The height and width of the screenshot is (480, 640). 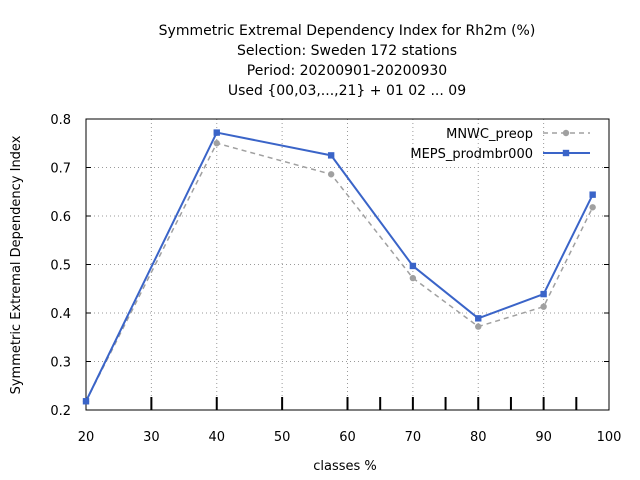 I want to click on x-tick-label: 20, so click(x=86, y=437).